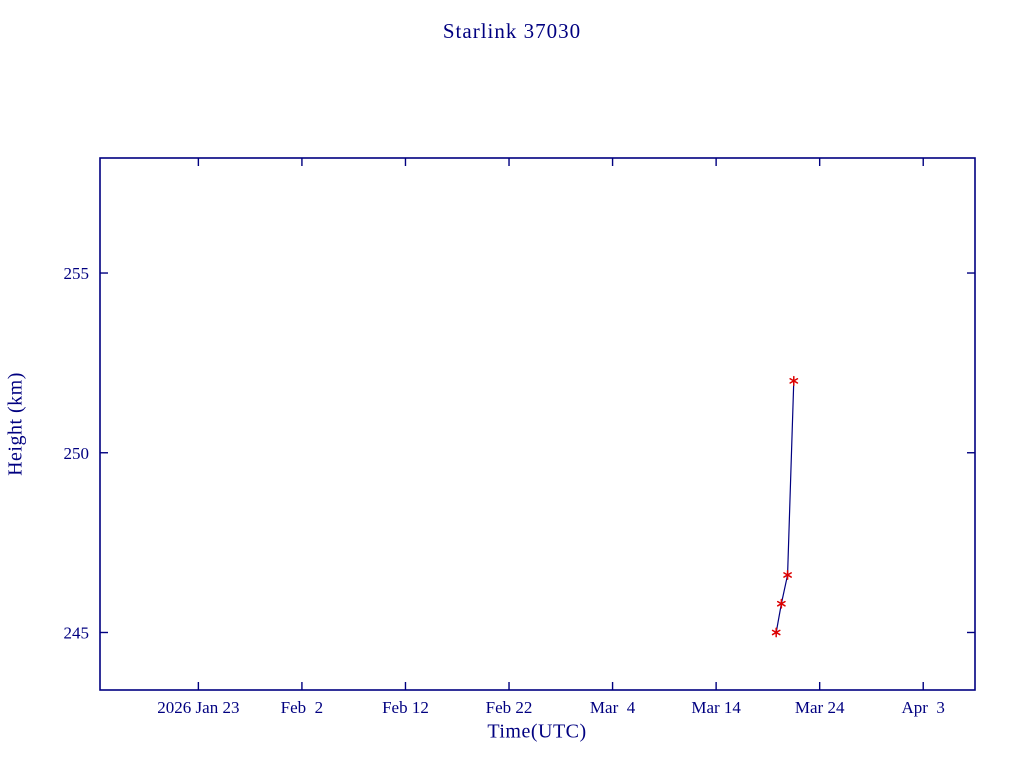 The image size is (1024, 768). What do you see at coordinates (509, 707) in the screenshot?
I see `x-tick-label: Feb 22` at bounding box center [509, 707].